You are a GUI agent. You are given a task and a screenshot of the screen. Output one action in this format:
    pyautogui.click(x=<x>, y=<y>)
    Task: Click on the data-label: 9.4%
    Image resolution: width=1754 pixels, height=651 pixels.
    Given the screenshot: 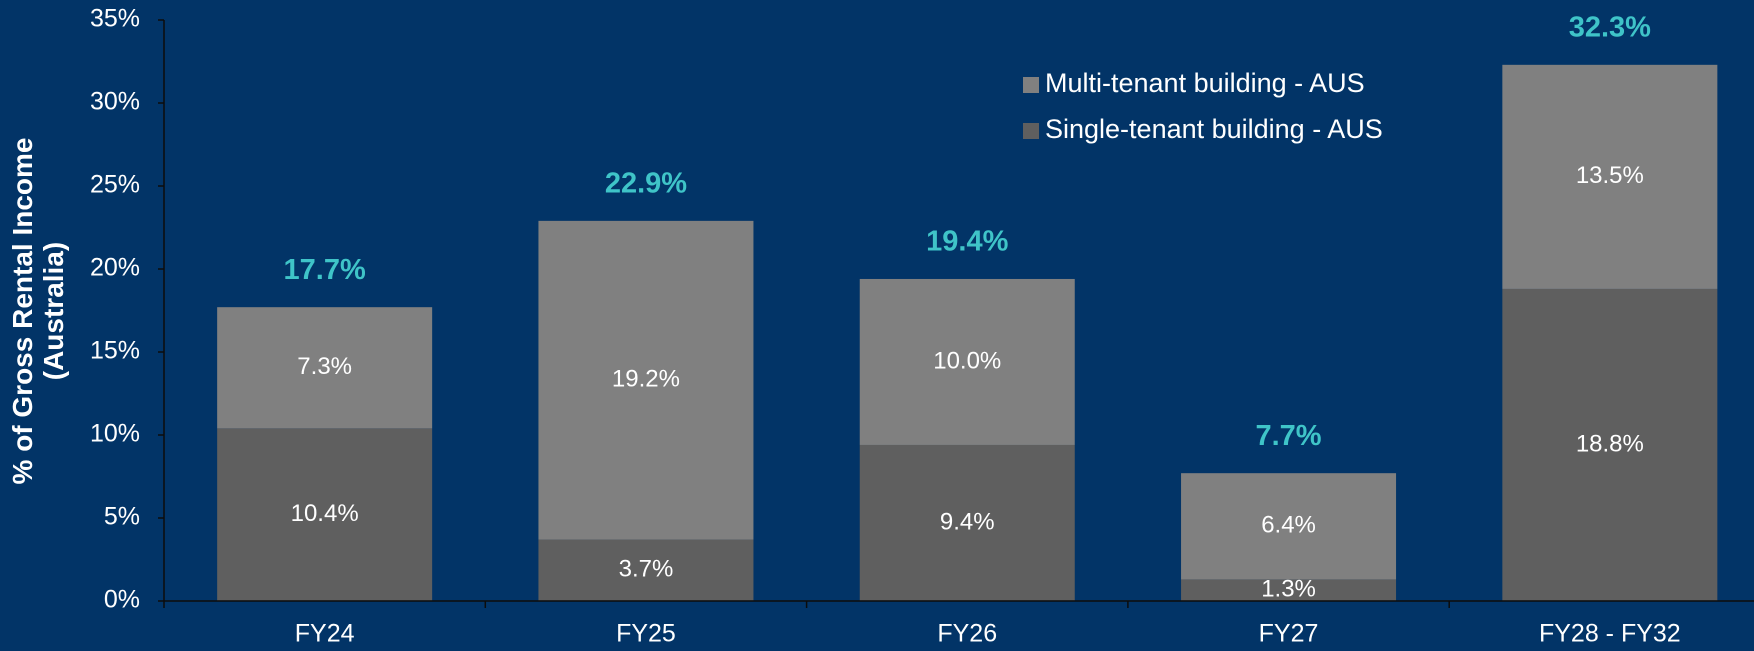 What is the action you would take?
    pyautogui.click(x=967, y=521)
    